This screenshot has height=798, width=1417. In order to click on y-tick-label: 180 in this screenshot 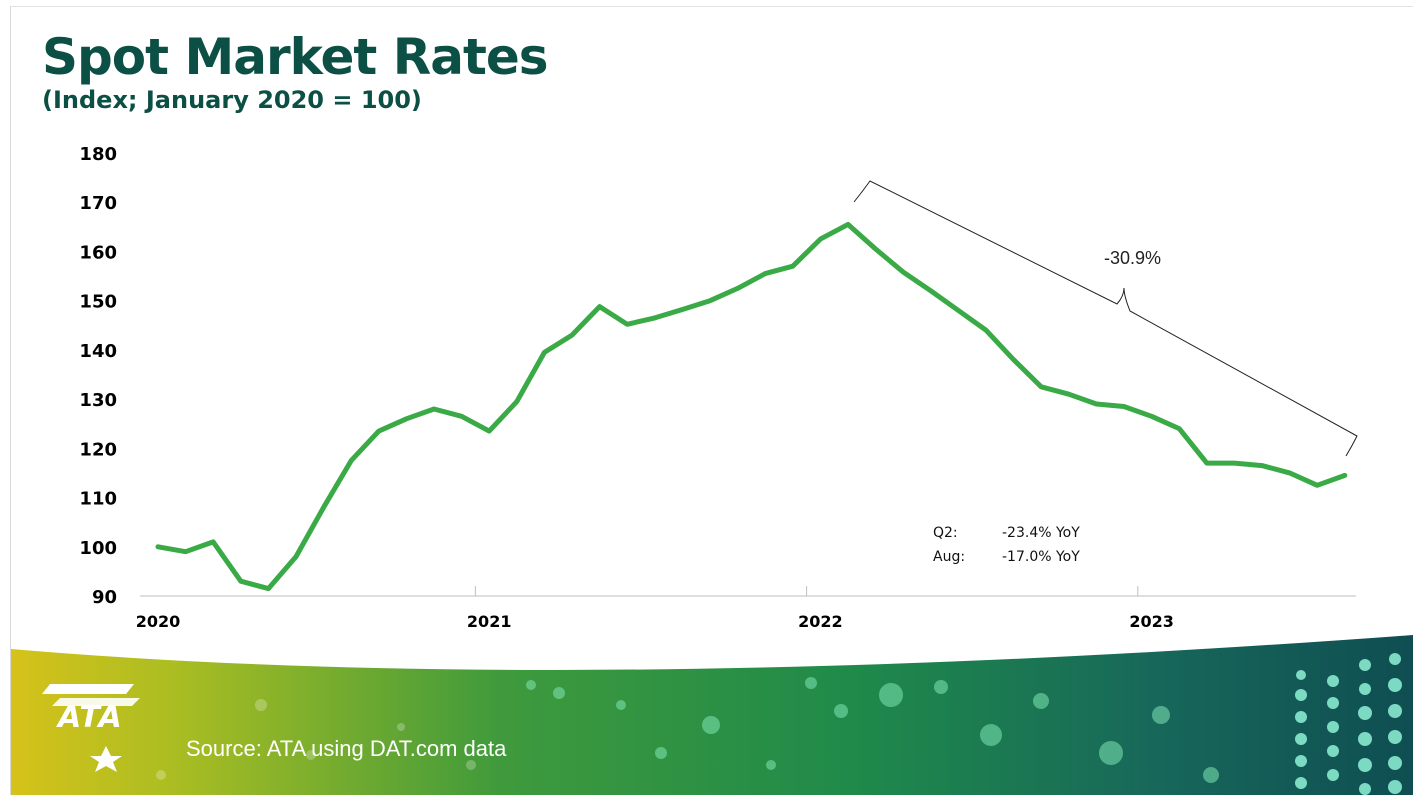, I will do `click(98, 154)`.